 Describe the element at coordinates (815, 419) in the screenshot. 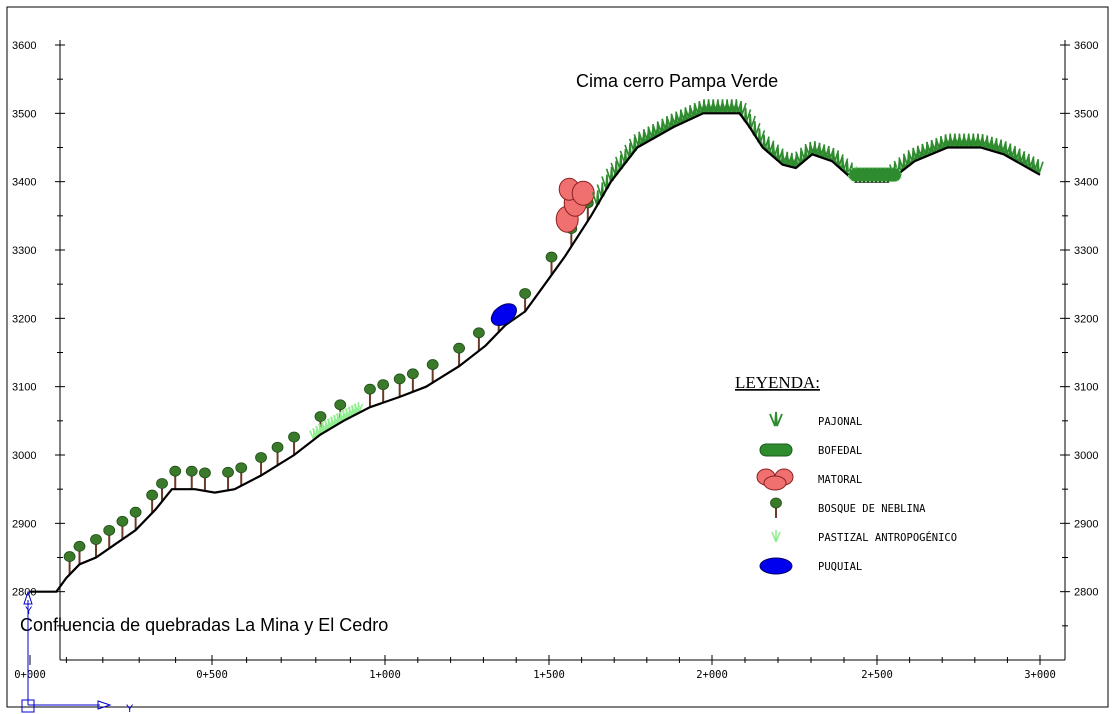

I see `legend-item: PAJONAL` at that location.